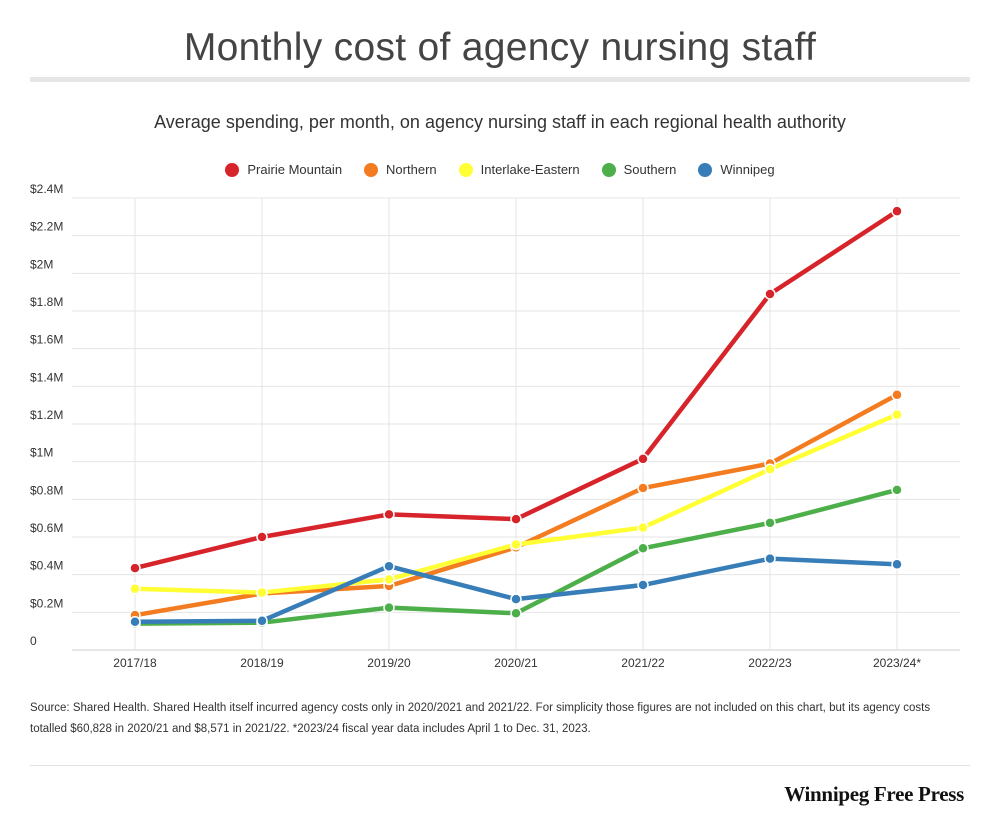  Describe the element at coordinates (650, 169) in the screenshot. I see `legend-label: Southern` at that location.